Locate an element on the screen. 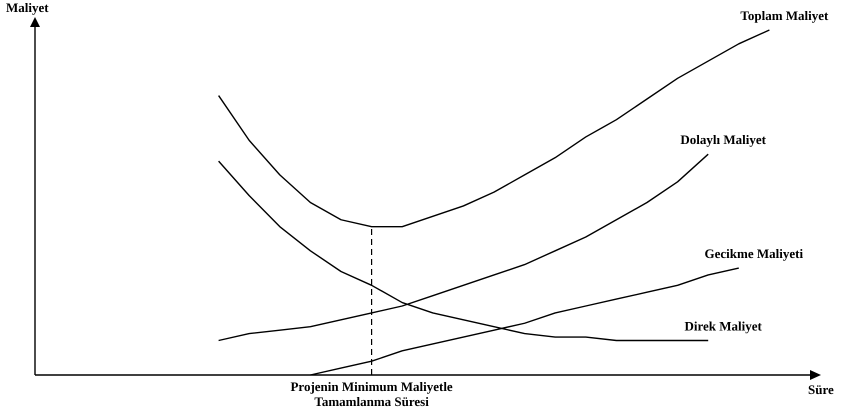 The height and width of the screenshot is (410, 842). series-label: Gecikme Maliyeti is located at coordinates (754, 254).